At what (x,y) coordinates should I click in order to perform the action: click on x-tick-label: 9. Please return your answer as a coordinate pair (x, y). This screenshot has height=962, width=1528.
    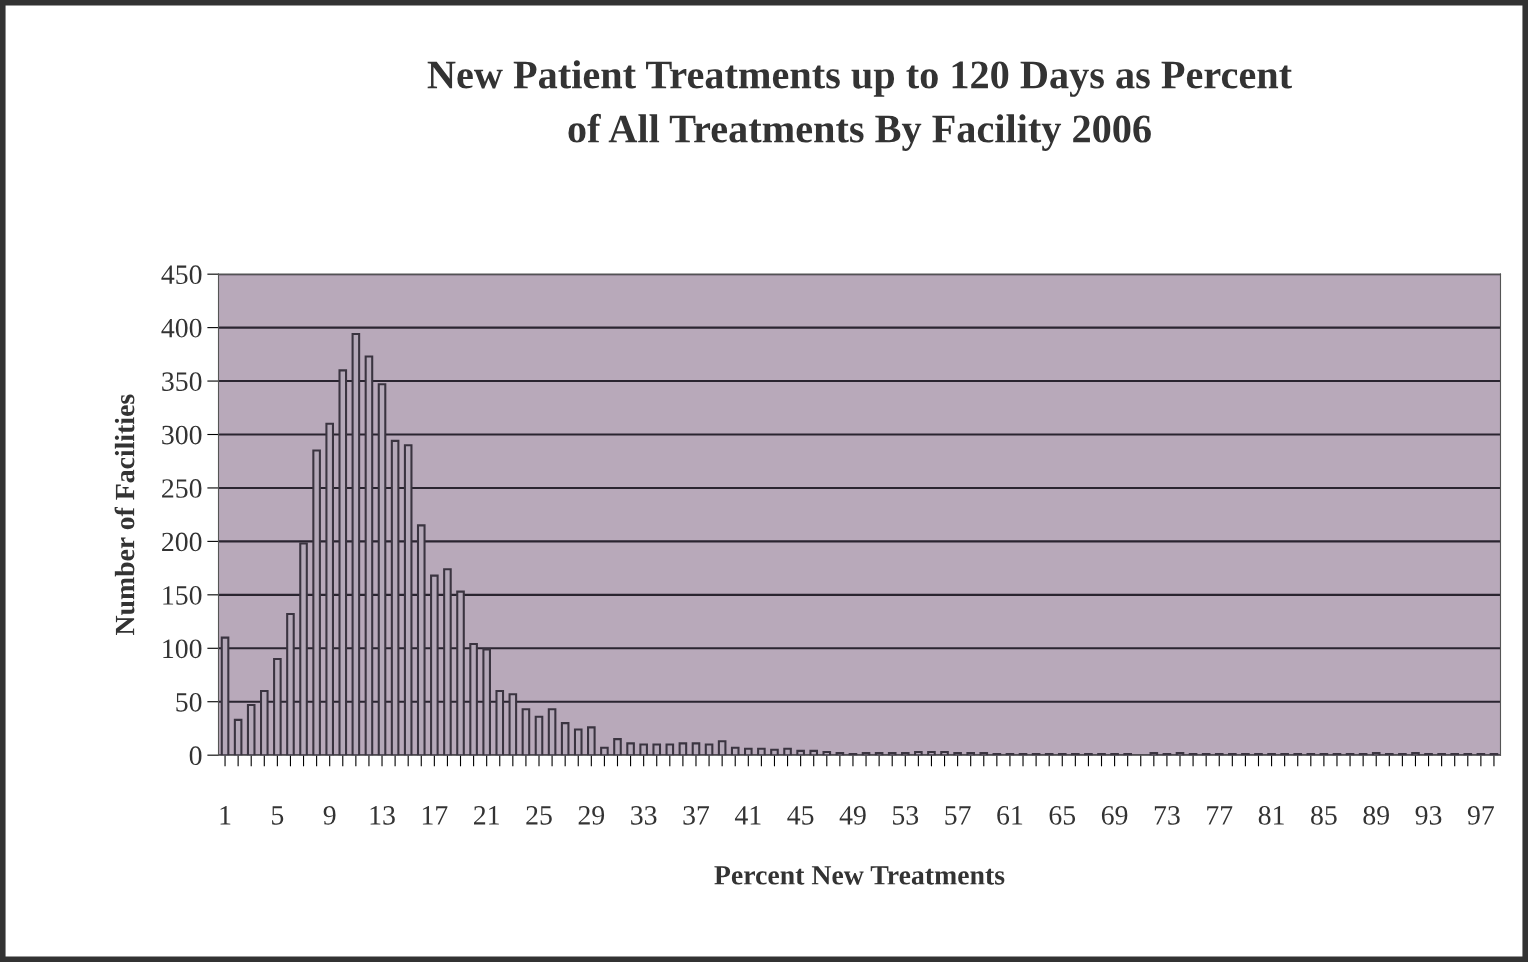
    Looking at the image, I should click on (329, 815).